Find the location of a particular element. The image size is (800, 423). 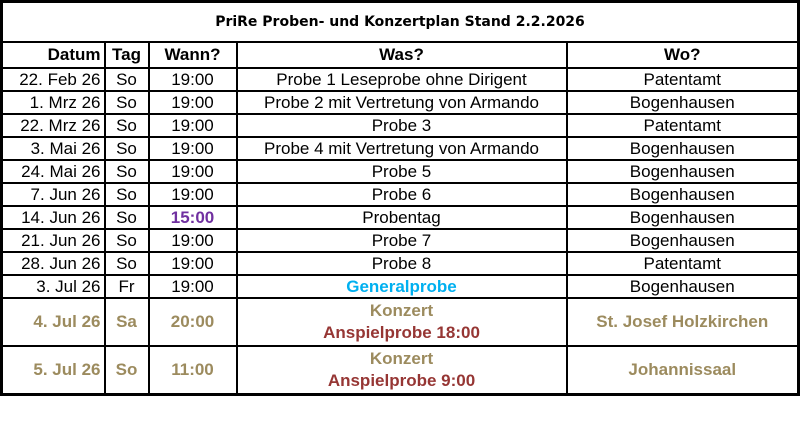

cell-datum: 22. Feb 26 is located at coordinates (53, 79).